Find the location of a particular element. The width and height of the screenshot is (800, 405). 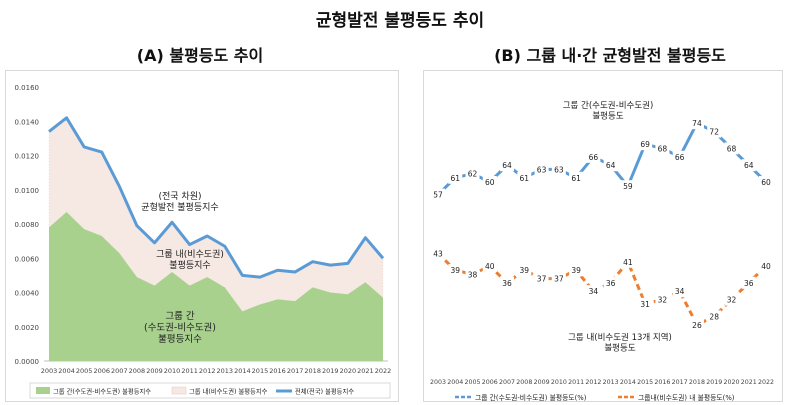

x-tick-label: 2012 is located at coordinates (593, 382).